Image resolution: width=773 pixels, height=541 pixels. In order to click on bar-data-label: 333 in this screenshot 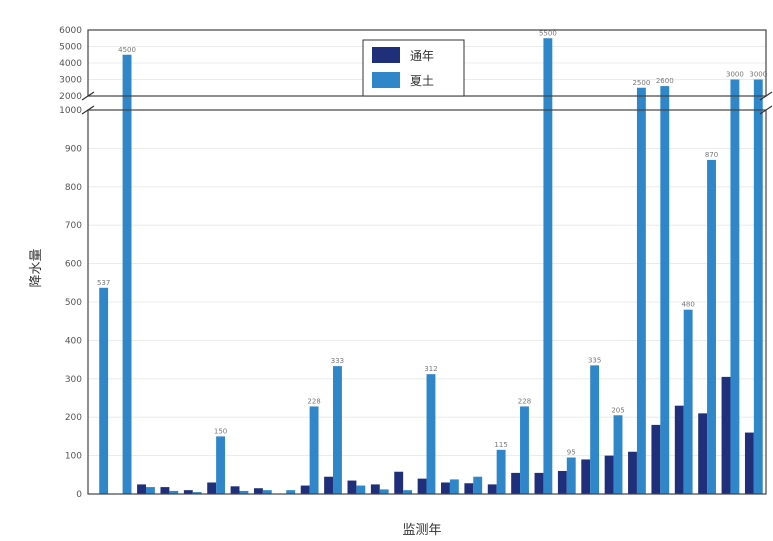, I will do `click(337, 361)`.